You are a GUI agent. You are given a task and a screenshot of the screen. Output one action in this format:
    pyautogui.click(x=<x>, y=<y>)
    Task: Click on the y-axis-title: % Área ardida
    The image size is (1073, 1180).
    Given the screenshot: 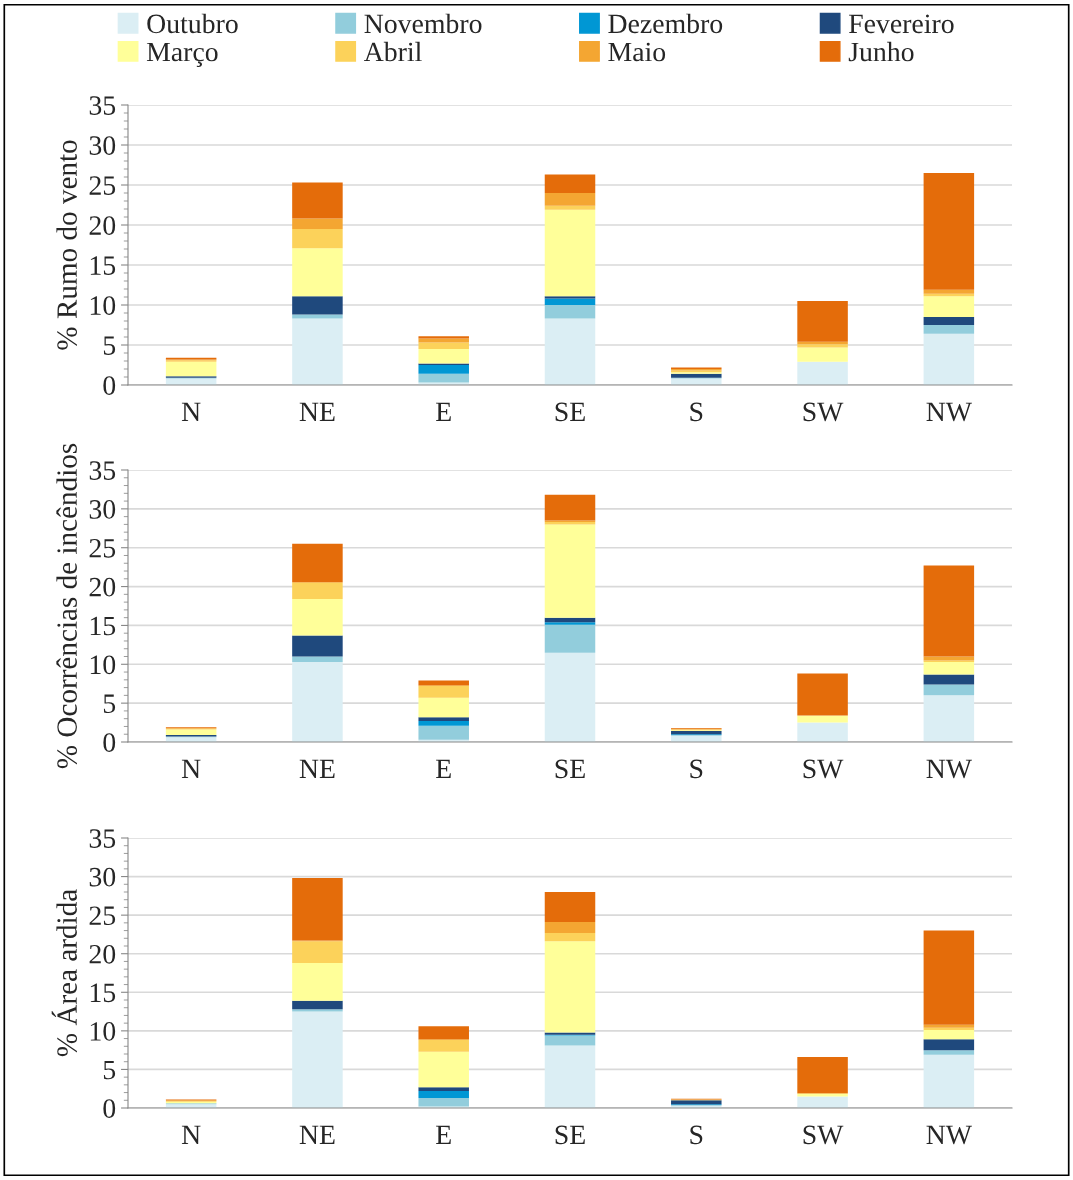 What is the action you would take?
    pyautogui.click(x=64, y=973)
    